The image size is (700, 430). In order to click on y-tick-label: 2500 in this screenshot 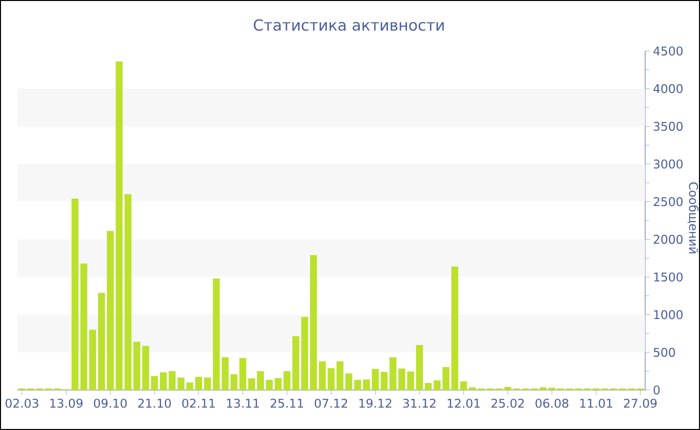, I will do `click(668, 201)`.